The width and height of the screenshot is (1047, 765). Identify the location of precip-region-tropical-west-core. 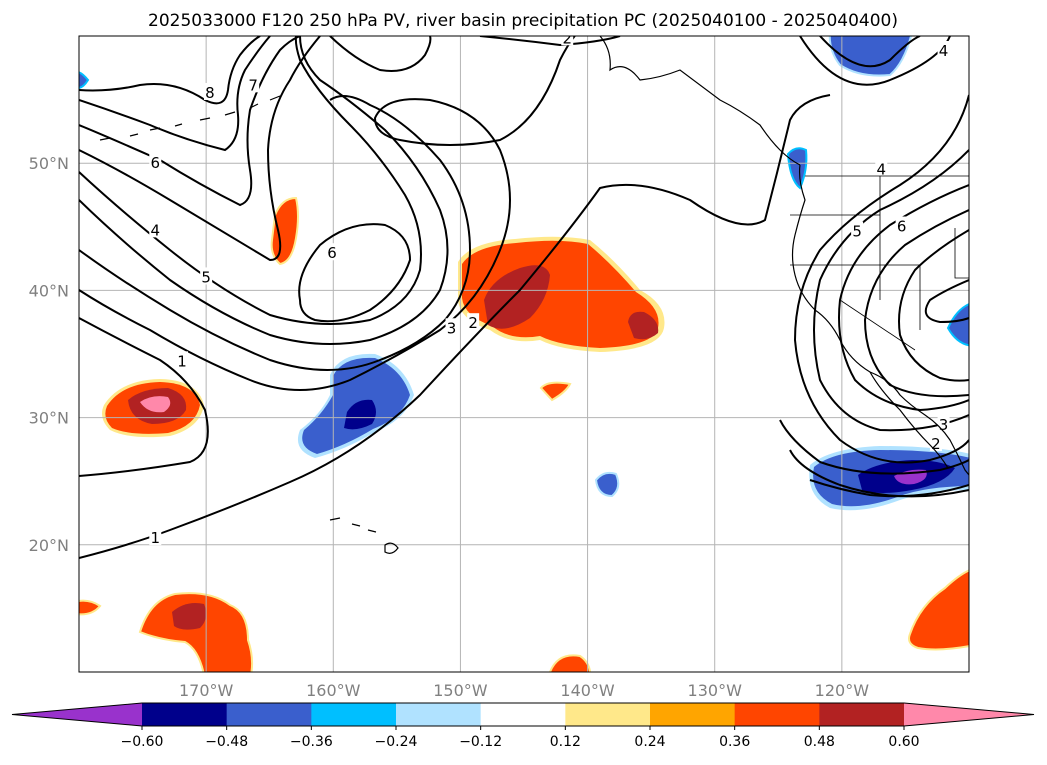
(189, 616).